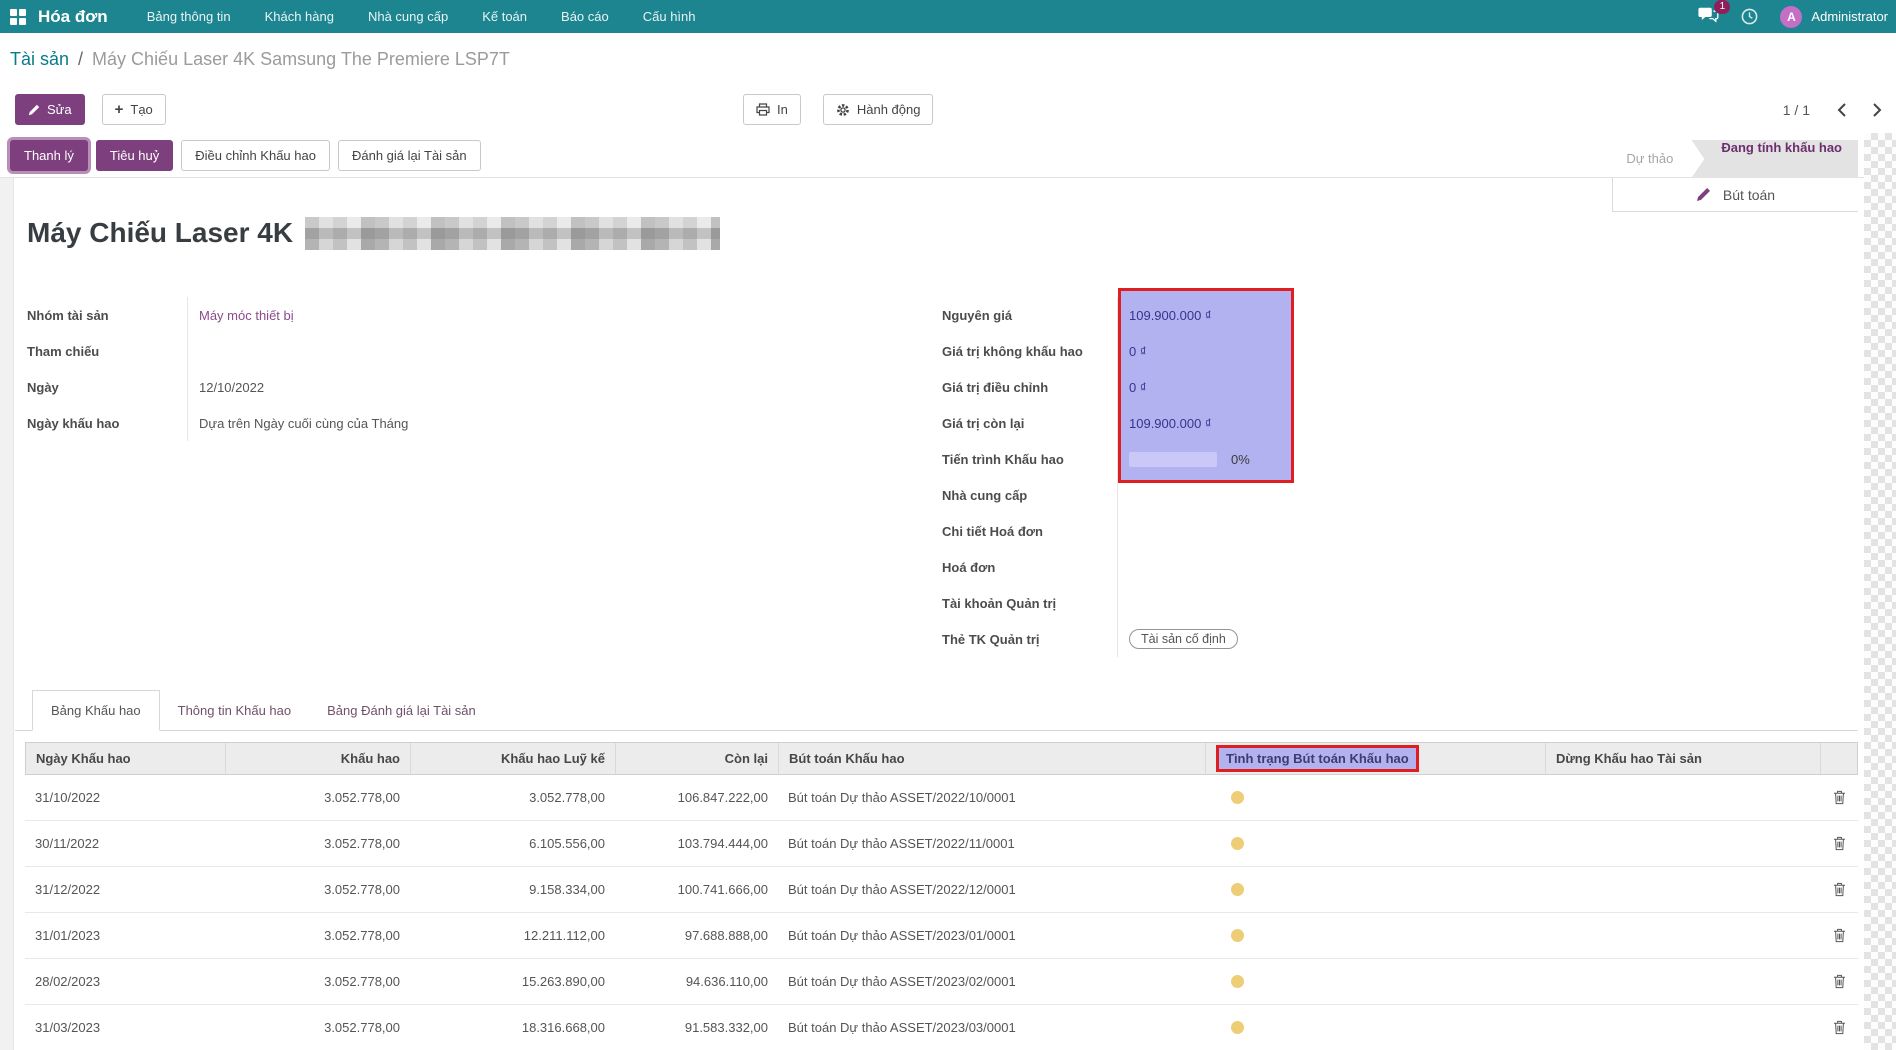 The height and width of the screenshot is (1050, 1896). What do you see at coordinates (505, 16) in the screenshot?
I see `nav-item-accounting: Kế toán` at bounding box center [505, 16].